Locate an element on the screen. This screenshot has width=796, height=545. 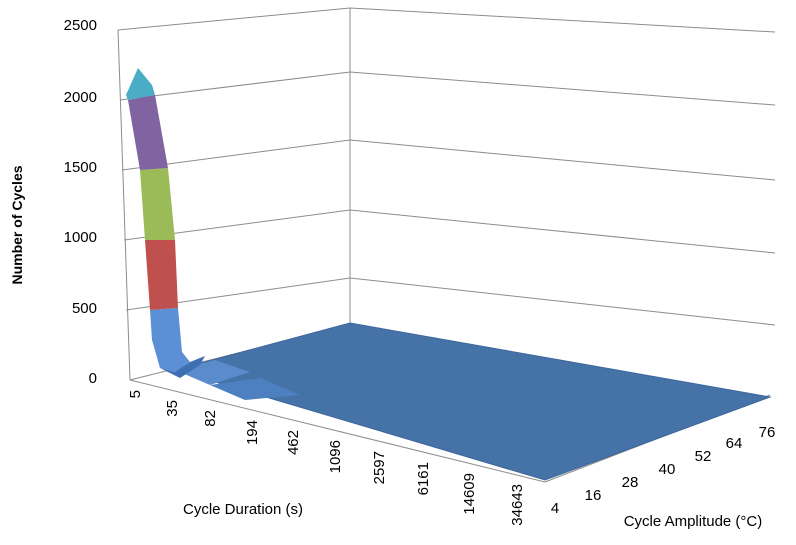
duration-tick-label: 2597 is located at coordinates (379, 467).